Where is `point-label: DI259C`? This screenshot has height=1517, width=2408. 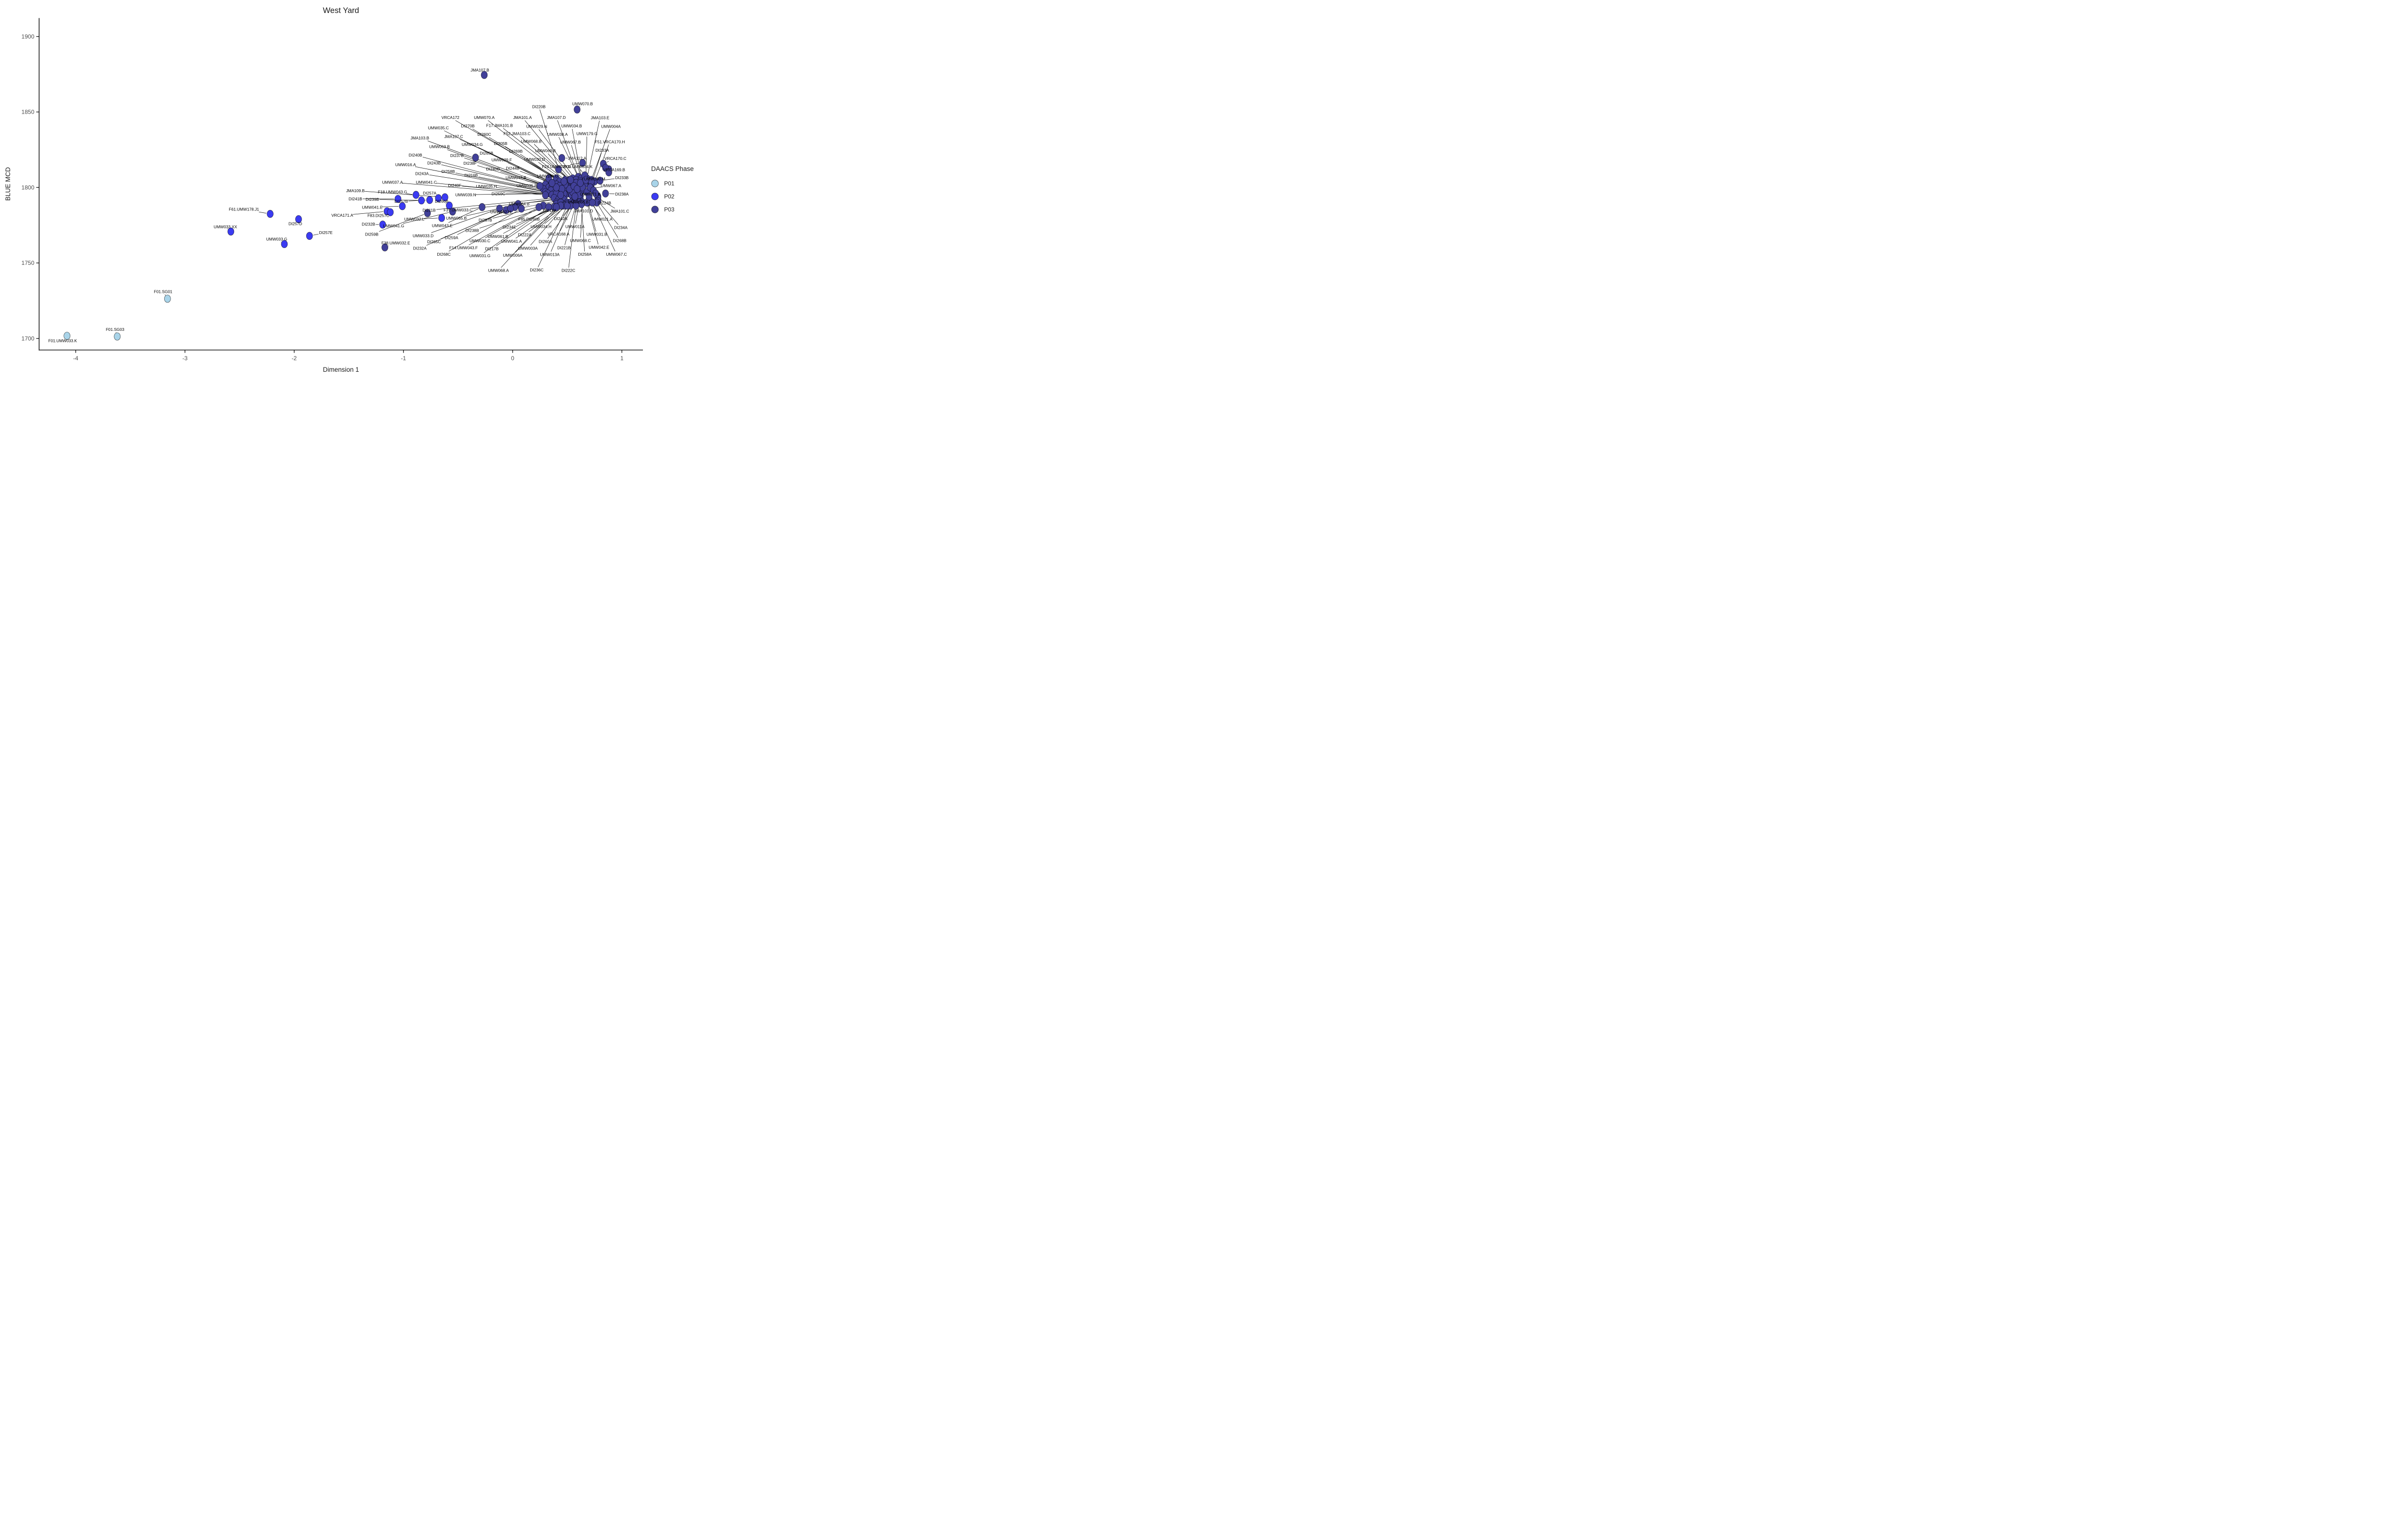 point-label: DI259C is located at coordinates (498, 194).